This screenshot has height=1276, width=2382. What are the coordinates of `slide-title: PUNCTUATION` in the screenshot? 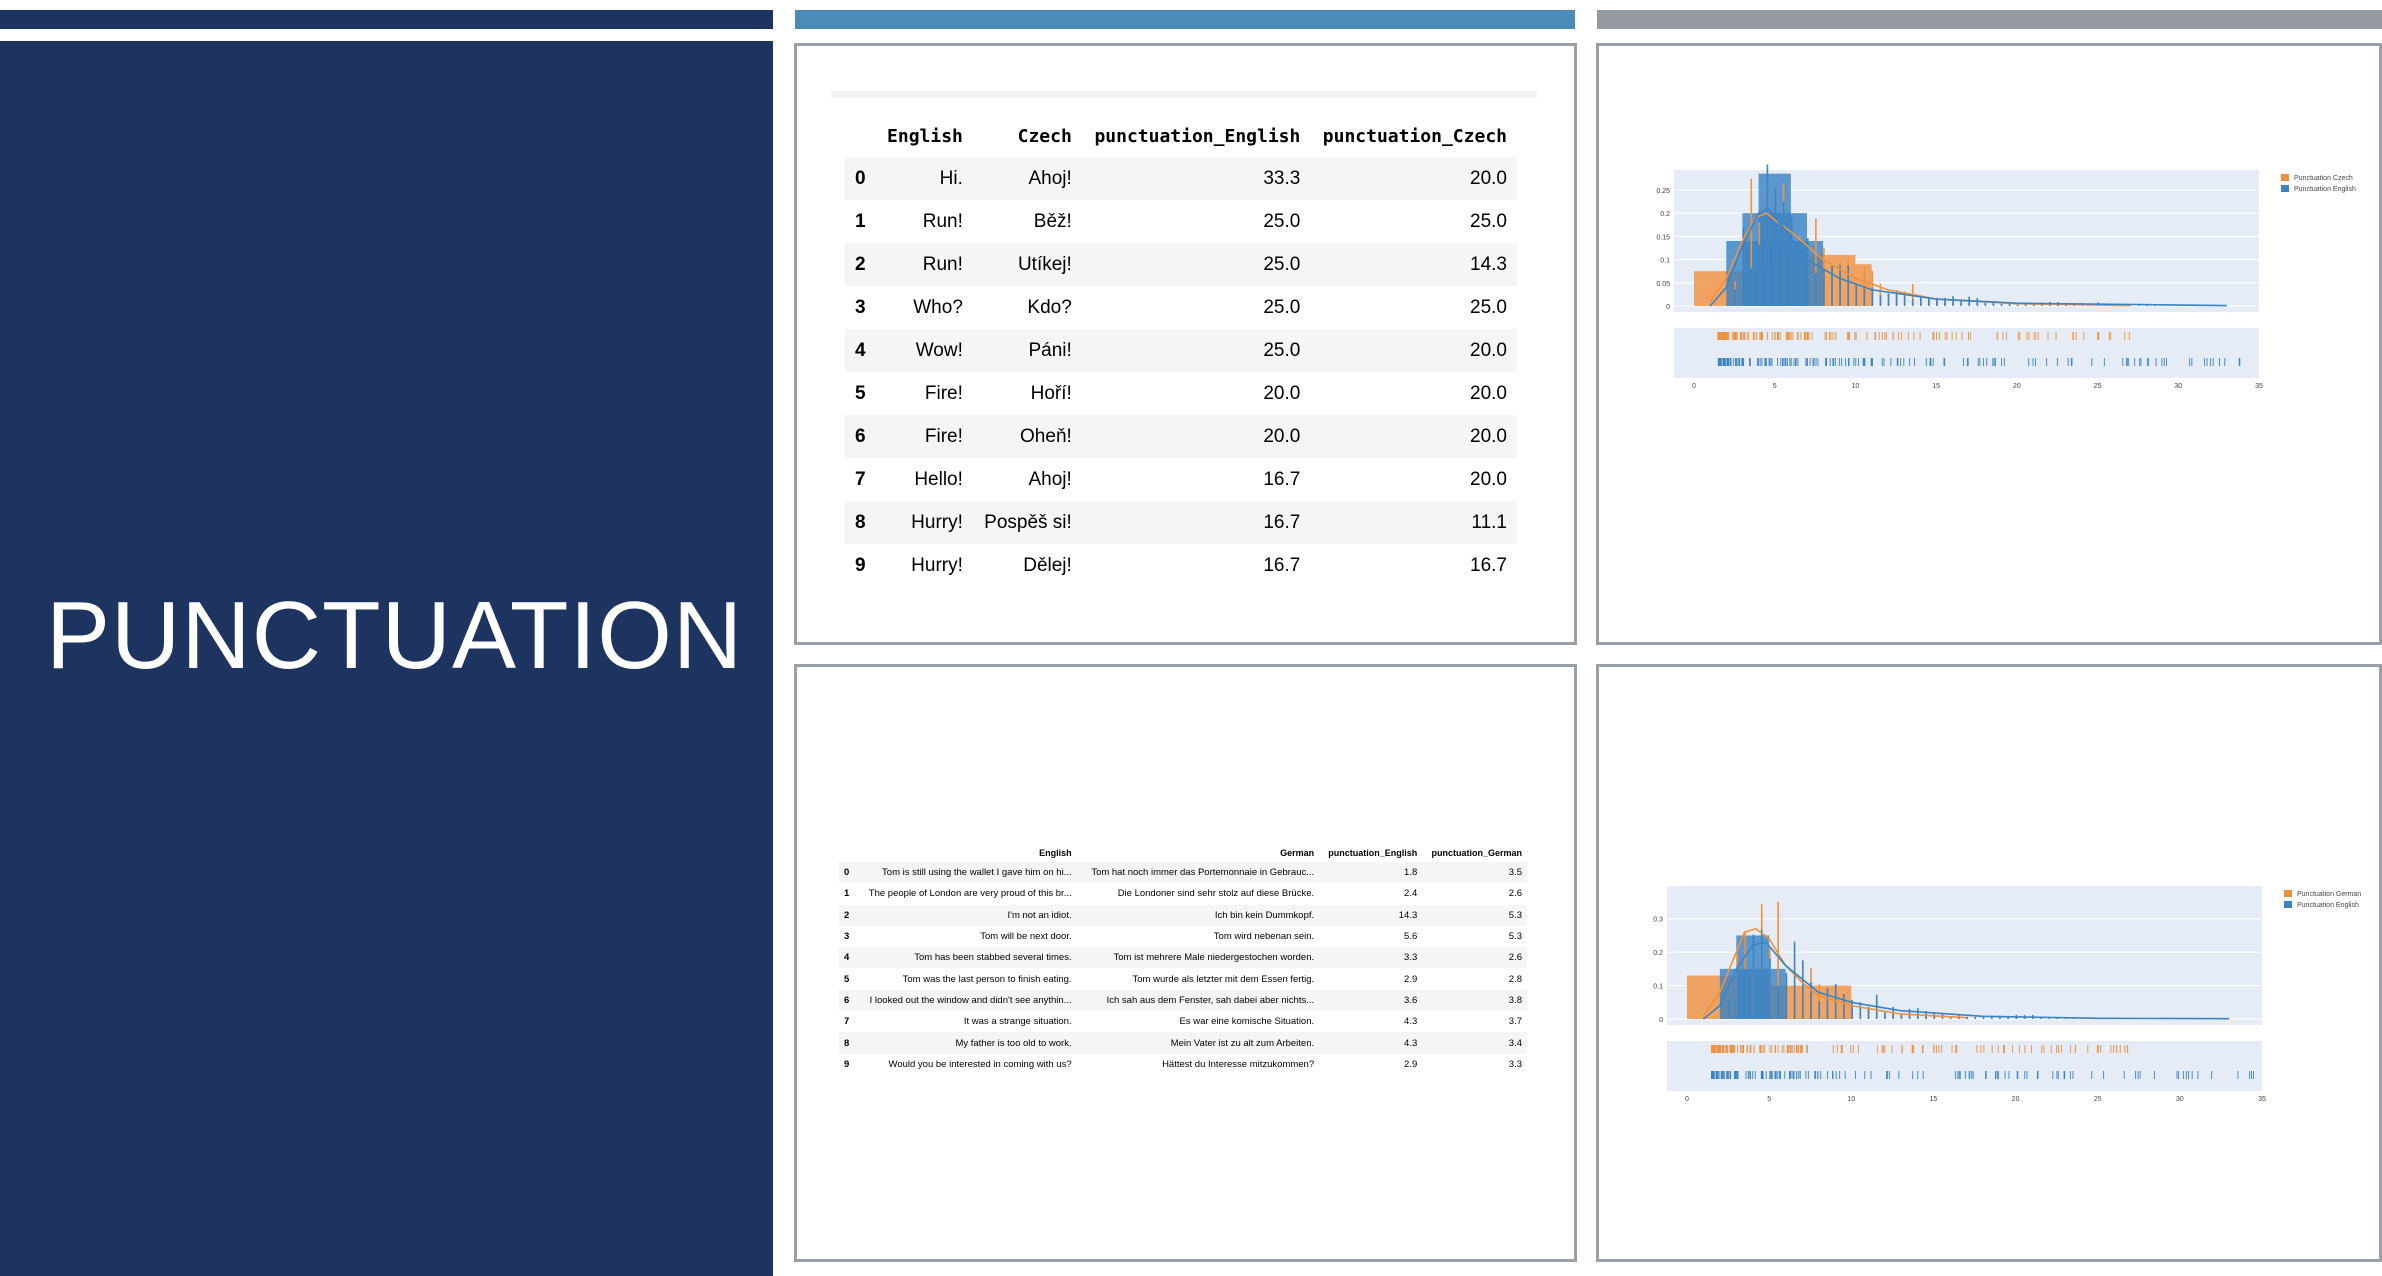 It's located at (395, 635).